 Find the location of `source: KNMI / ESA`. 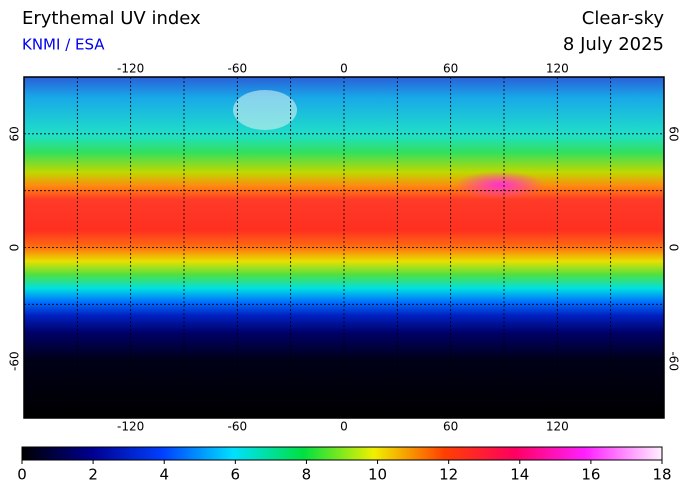

source: KNMI / ESA is located at coordinates (63, 45).